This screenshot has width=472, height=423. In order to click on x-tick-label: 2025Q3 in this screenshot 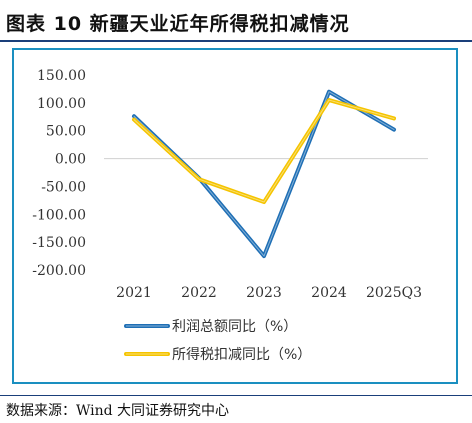, I will do `click(394, 293)`.